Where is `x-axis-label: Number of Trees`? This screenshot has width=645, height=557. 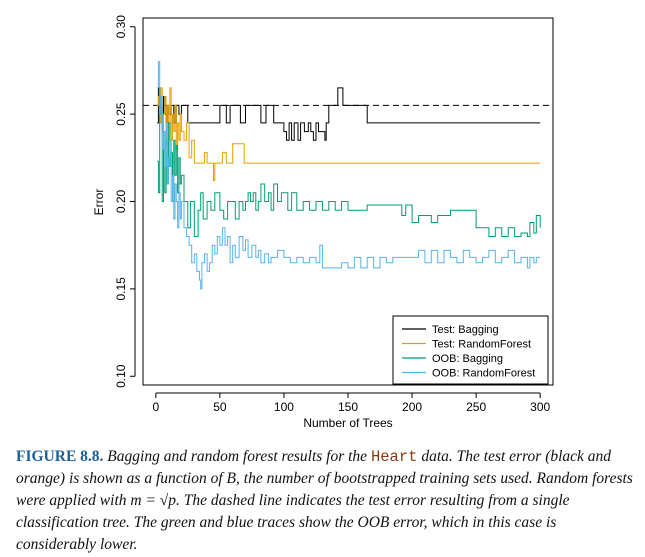 x-axis-label: Number of Trees is located at coordinates (347, 423).